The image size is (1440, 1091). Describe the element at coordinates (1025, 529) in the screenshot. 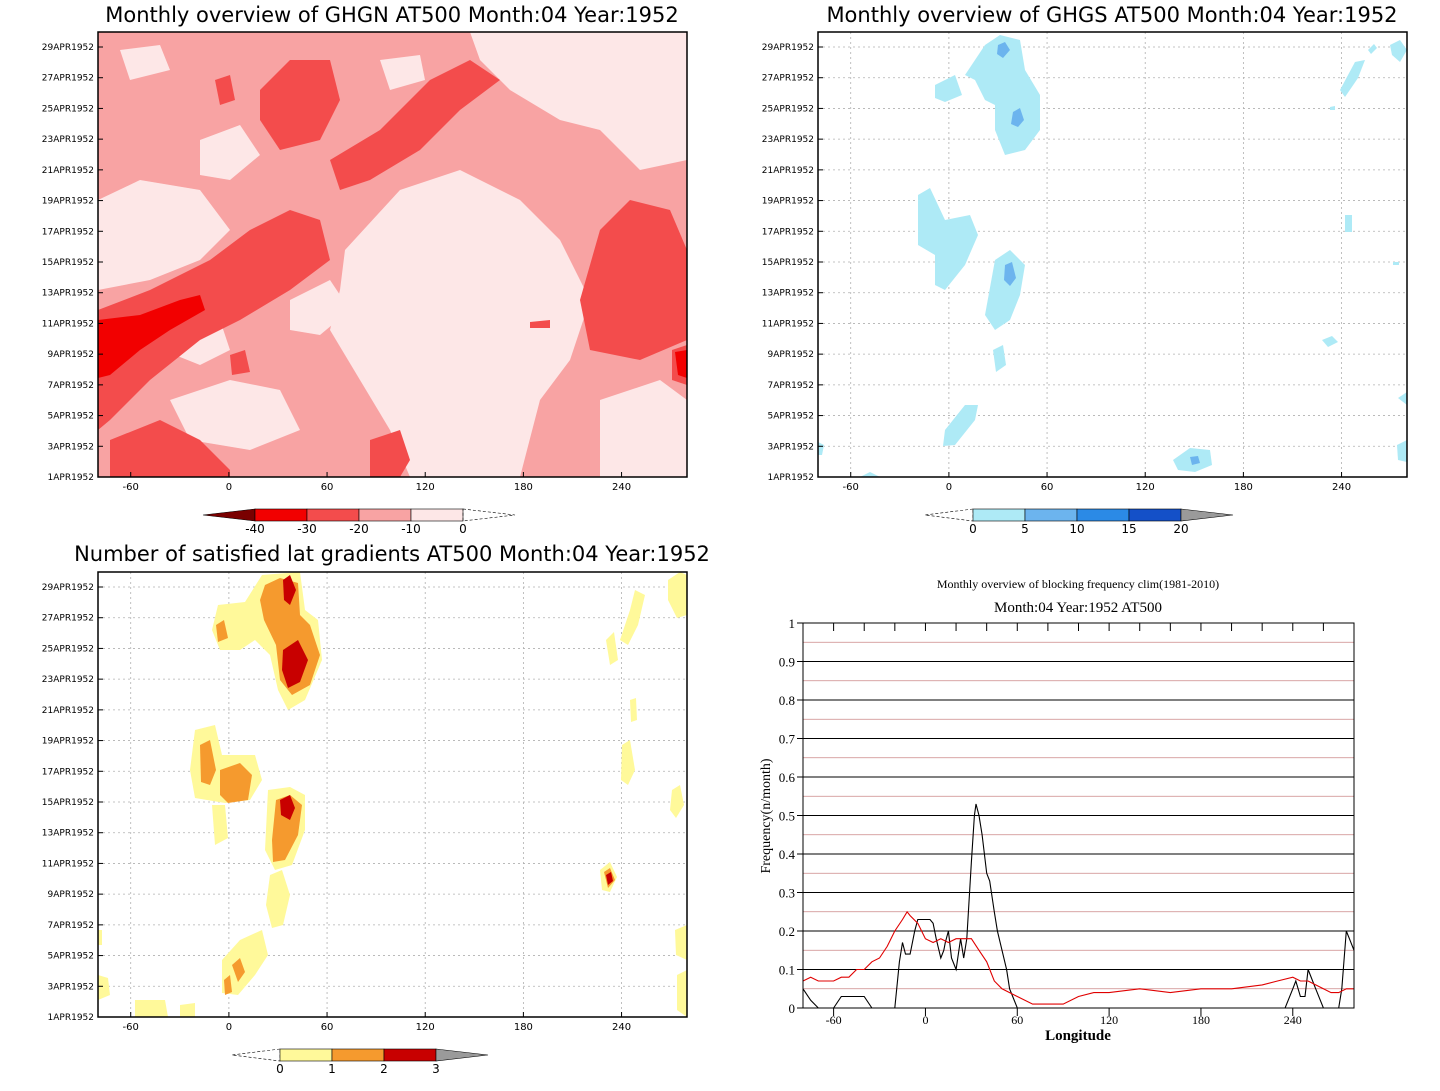

I see `colorbar-tick-label: 5` at that location.